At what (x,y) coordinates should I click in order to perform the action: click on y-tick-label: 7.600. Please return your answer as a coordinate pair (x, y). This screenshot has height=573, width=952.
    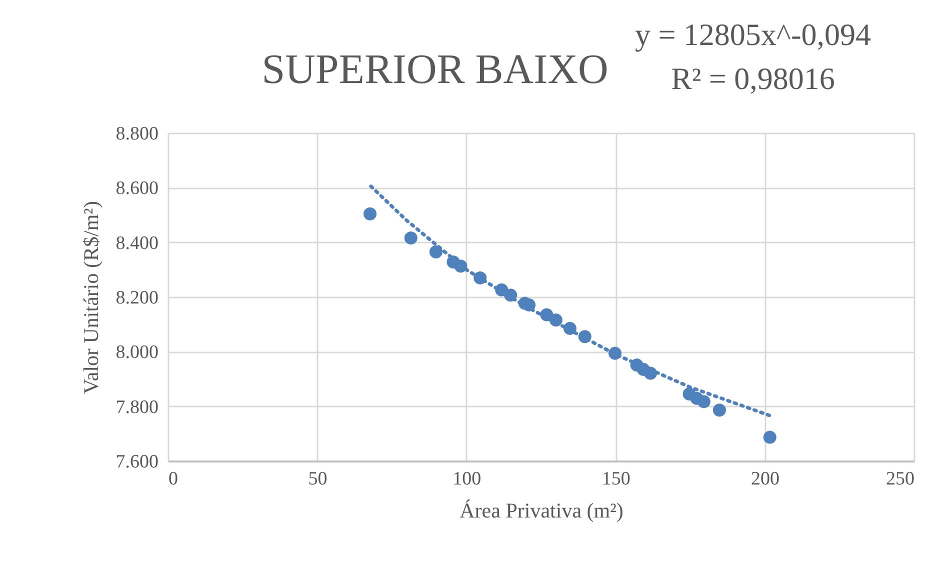
    Looking at the image, I should click on (137, 462).